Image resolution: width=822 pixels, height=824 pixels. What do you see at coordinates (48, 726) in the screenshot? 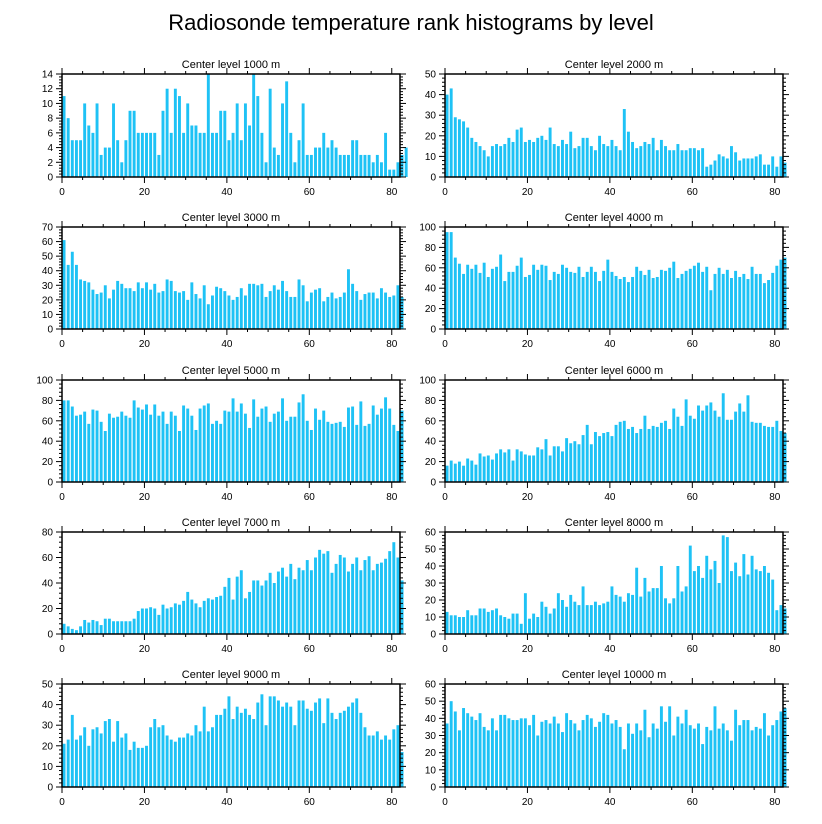
I see `y-tick-label: 30` at bounding box center [48, 726].